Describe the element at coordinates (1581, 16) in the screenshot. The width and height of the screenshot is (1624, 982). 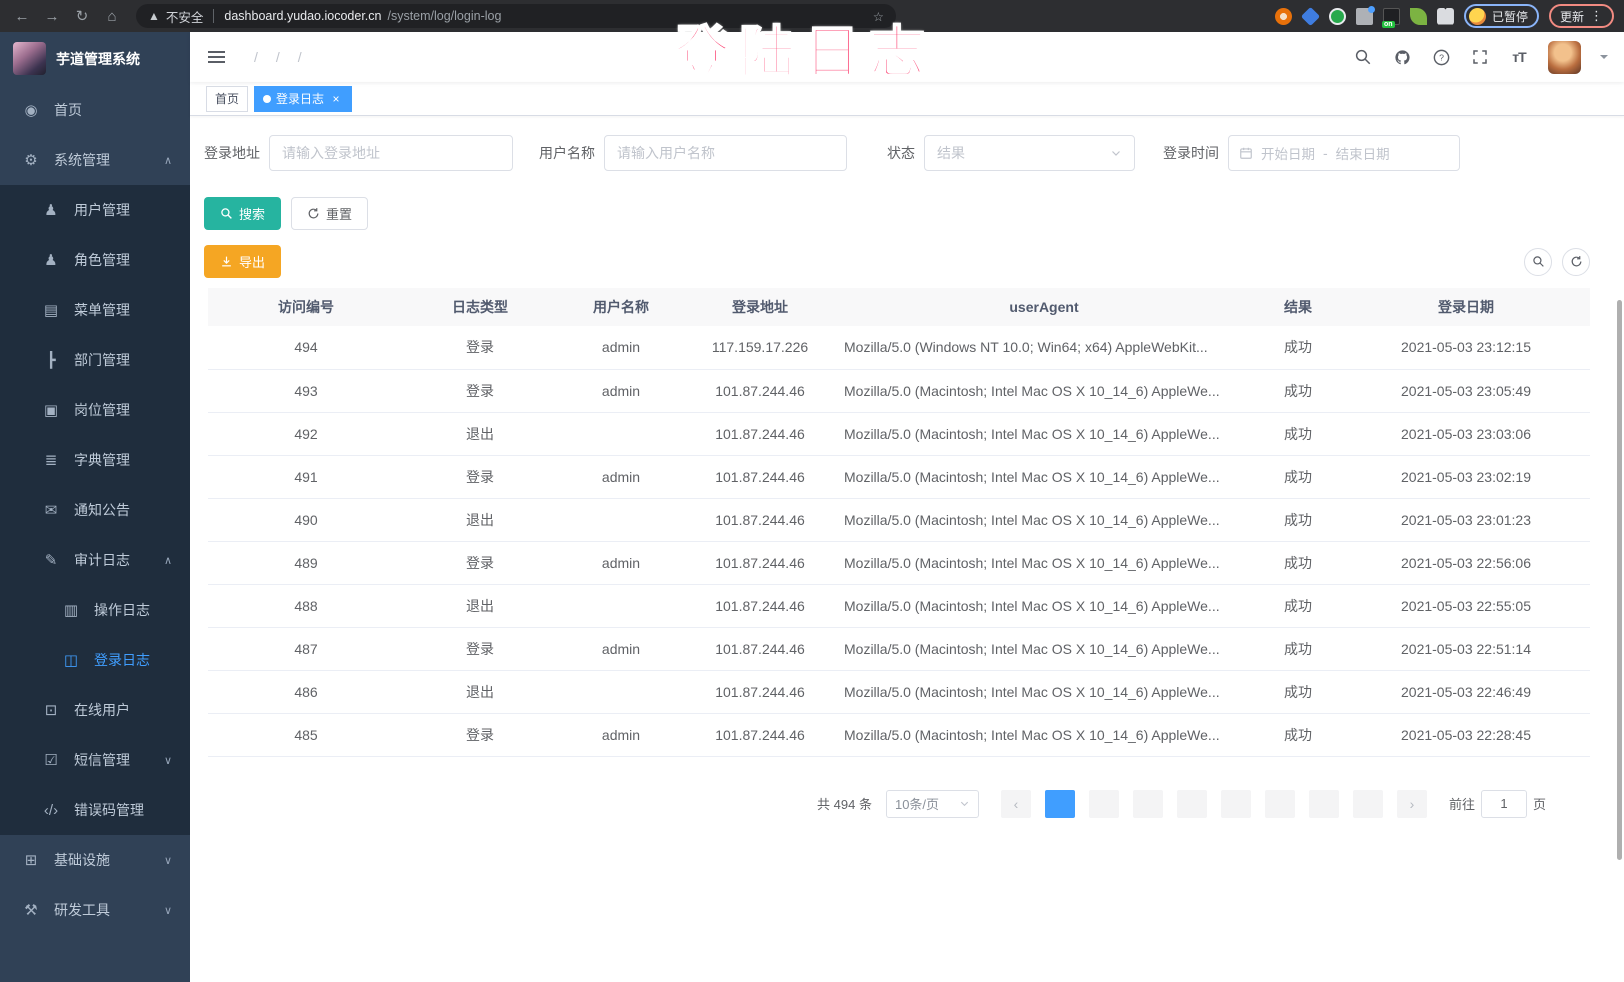
I see `update-button: 更新 ⋮` at that location.